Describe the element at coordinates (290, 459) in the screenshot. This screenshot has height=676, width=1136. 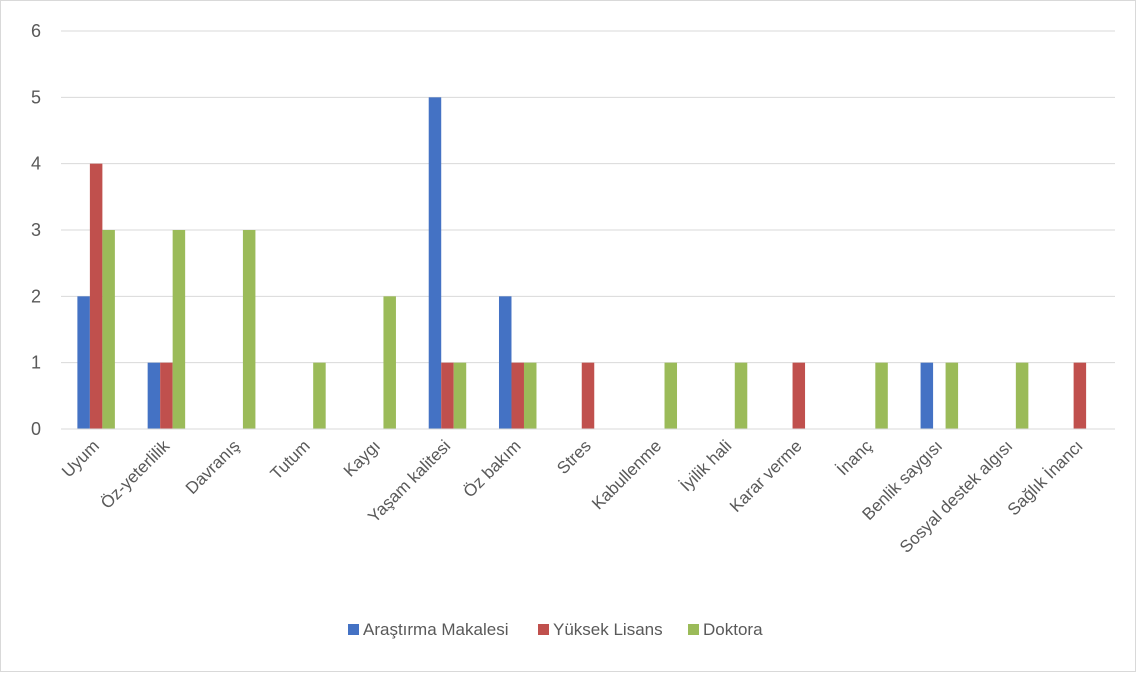
I see `x-tick-label: Tutum` at that location.